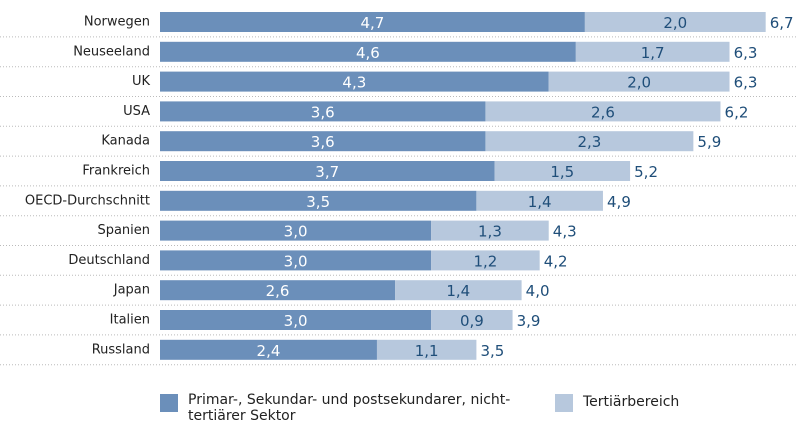  I want to click on value-label: 4,3, so click(354, 83).